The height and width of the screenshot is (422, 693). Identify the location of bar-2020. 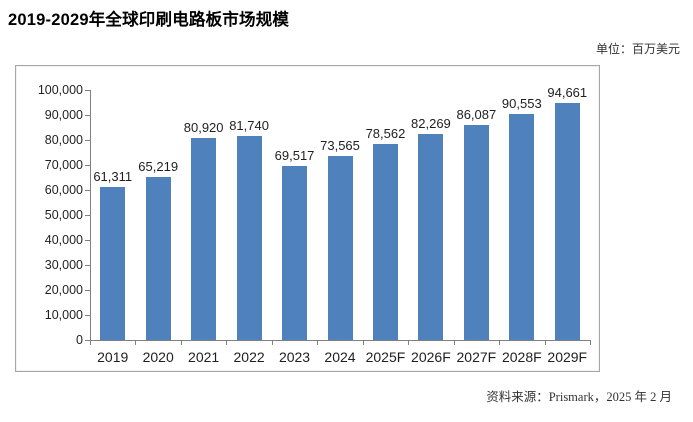
(158, 258).